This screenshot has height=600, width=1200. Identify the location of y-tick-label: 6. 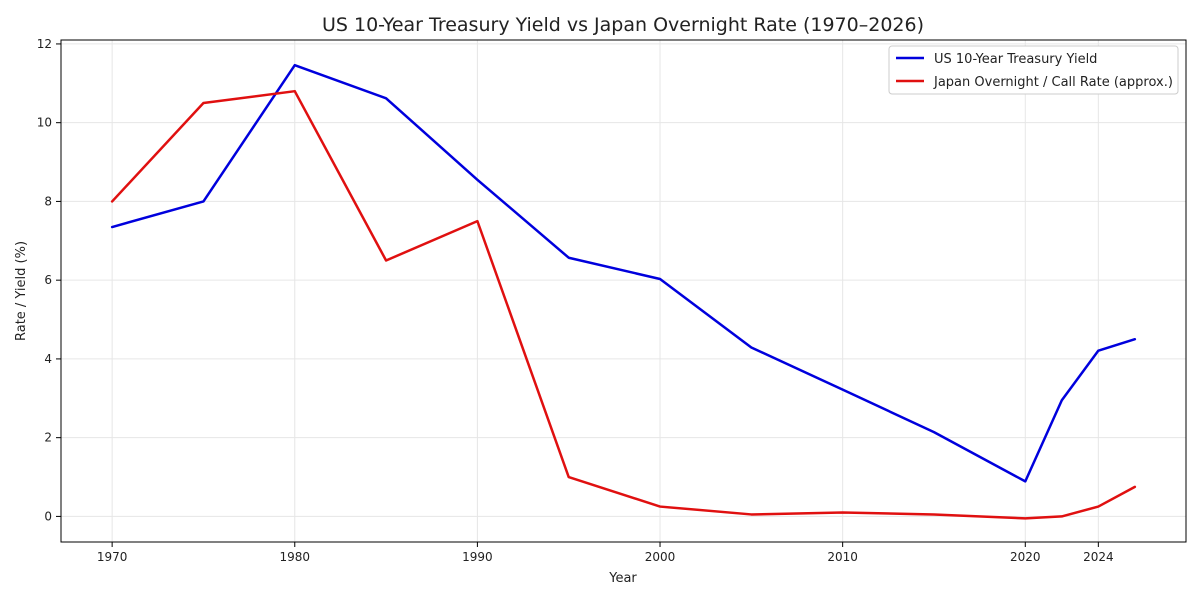
(48, 280).